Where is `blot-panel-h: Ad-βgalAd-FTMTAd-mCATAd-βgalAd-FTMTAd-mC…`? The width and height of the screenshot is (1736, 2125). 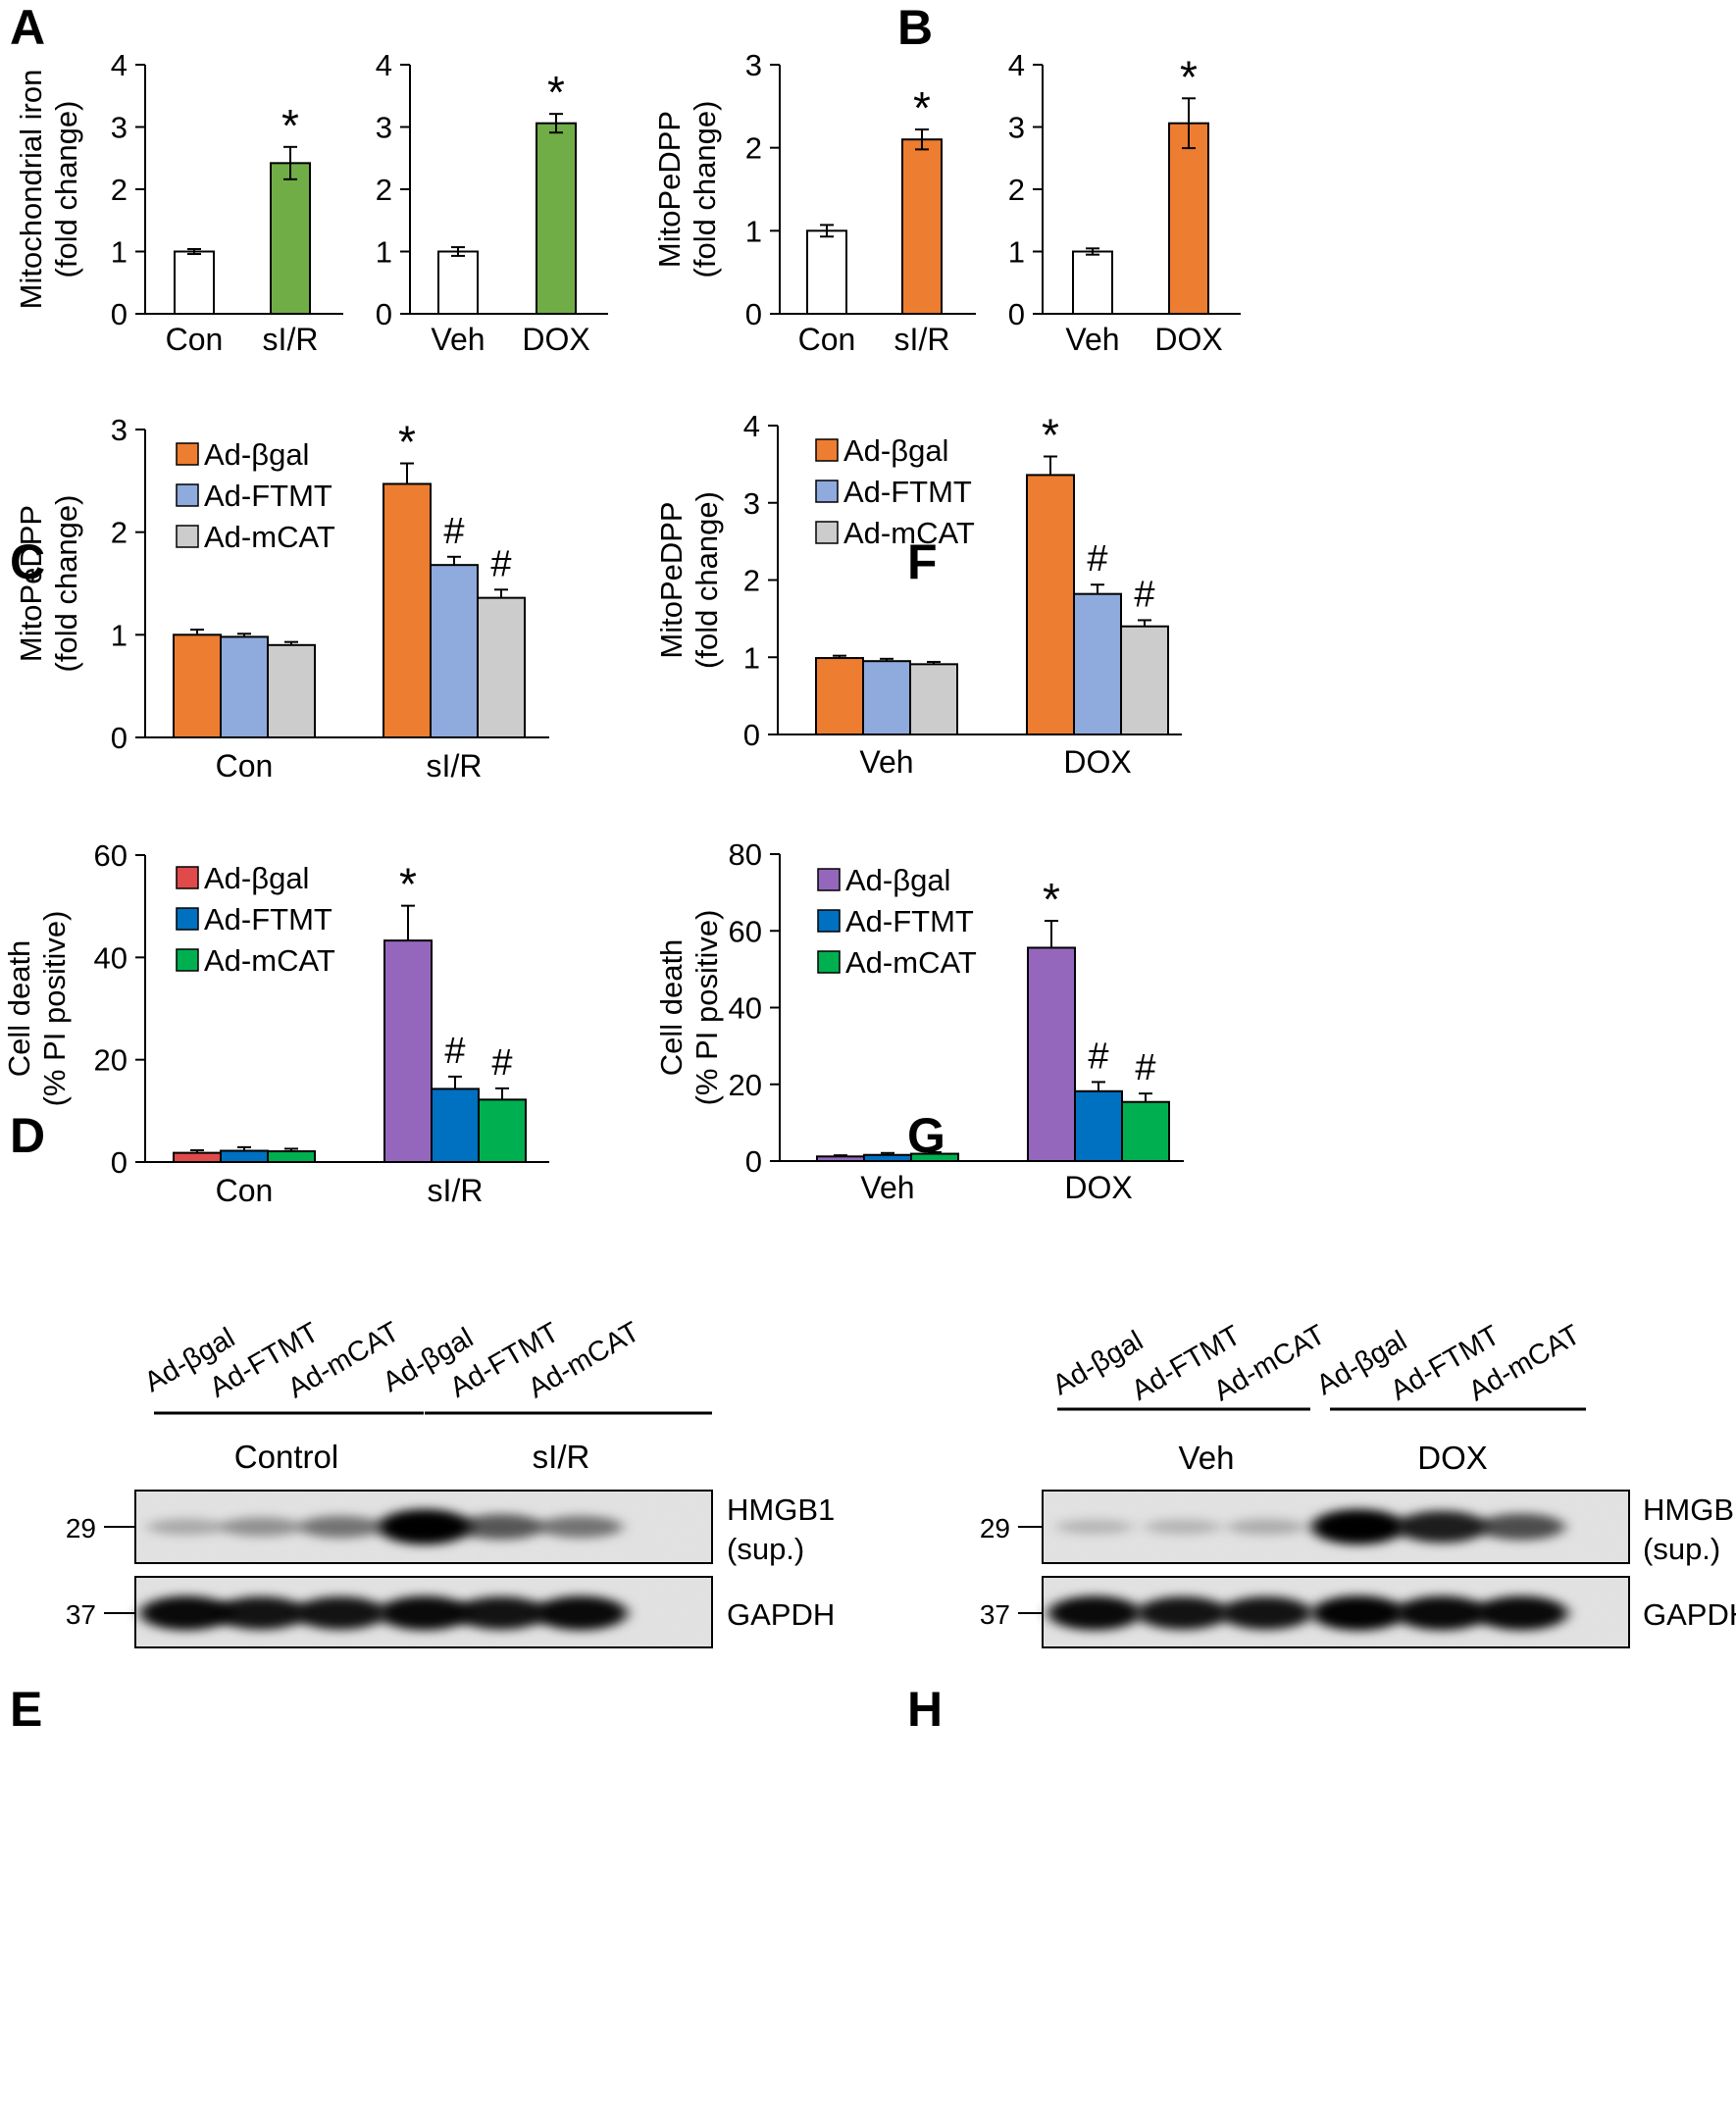 blot-panel-h: Ad-βgalAd-FTMTAd-mCATAd-βgalAd-FTMTAd-mC… is located at coordinates (1358, 1483).